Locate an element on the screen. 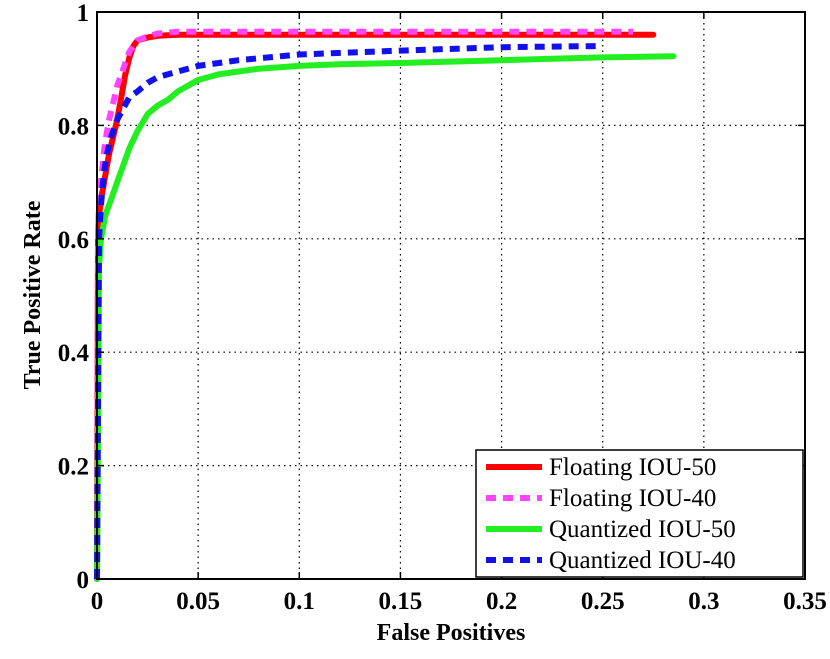 Image resolution: width=830 pixels, height=659 pixels. legend-label-1: Floating IOU-50 is located at coordinates (632, 467).